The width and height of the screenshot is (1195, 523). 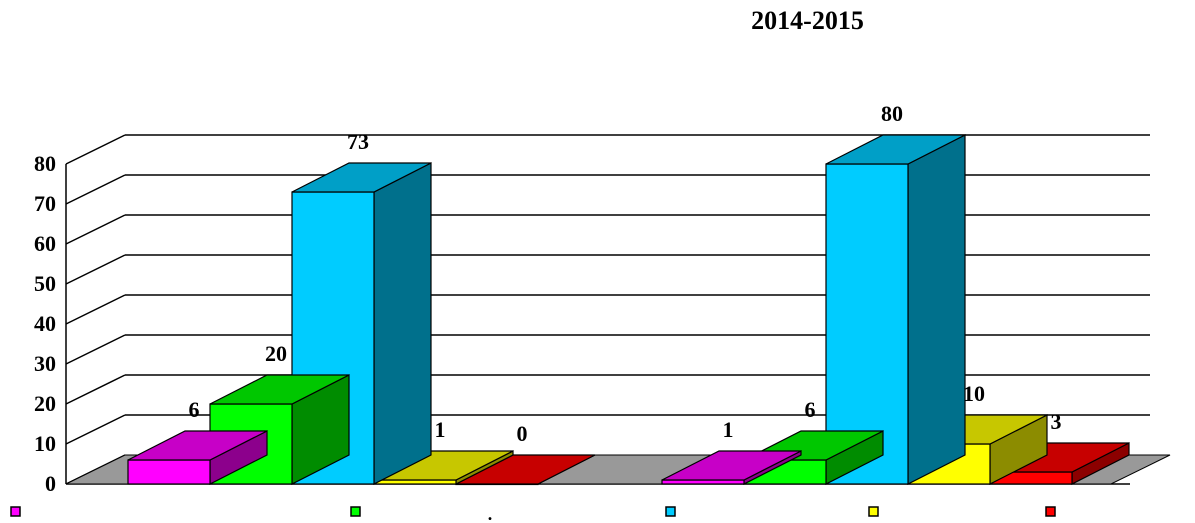 What do you see at coordinates (45, 443) in the screenshot?
I see `y-tick-label: 10` at bounding box center [45, 443].